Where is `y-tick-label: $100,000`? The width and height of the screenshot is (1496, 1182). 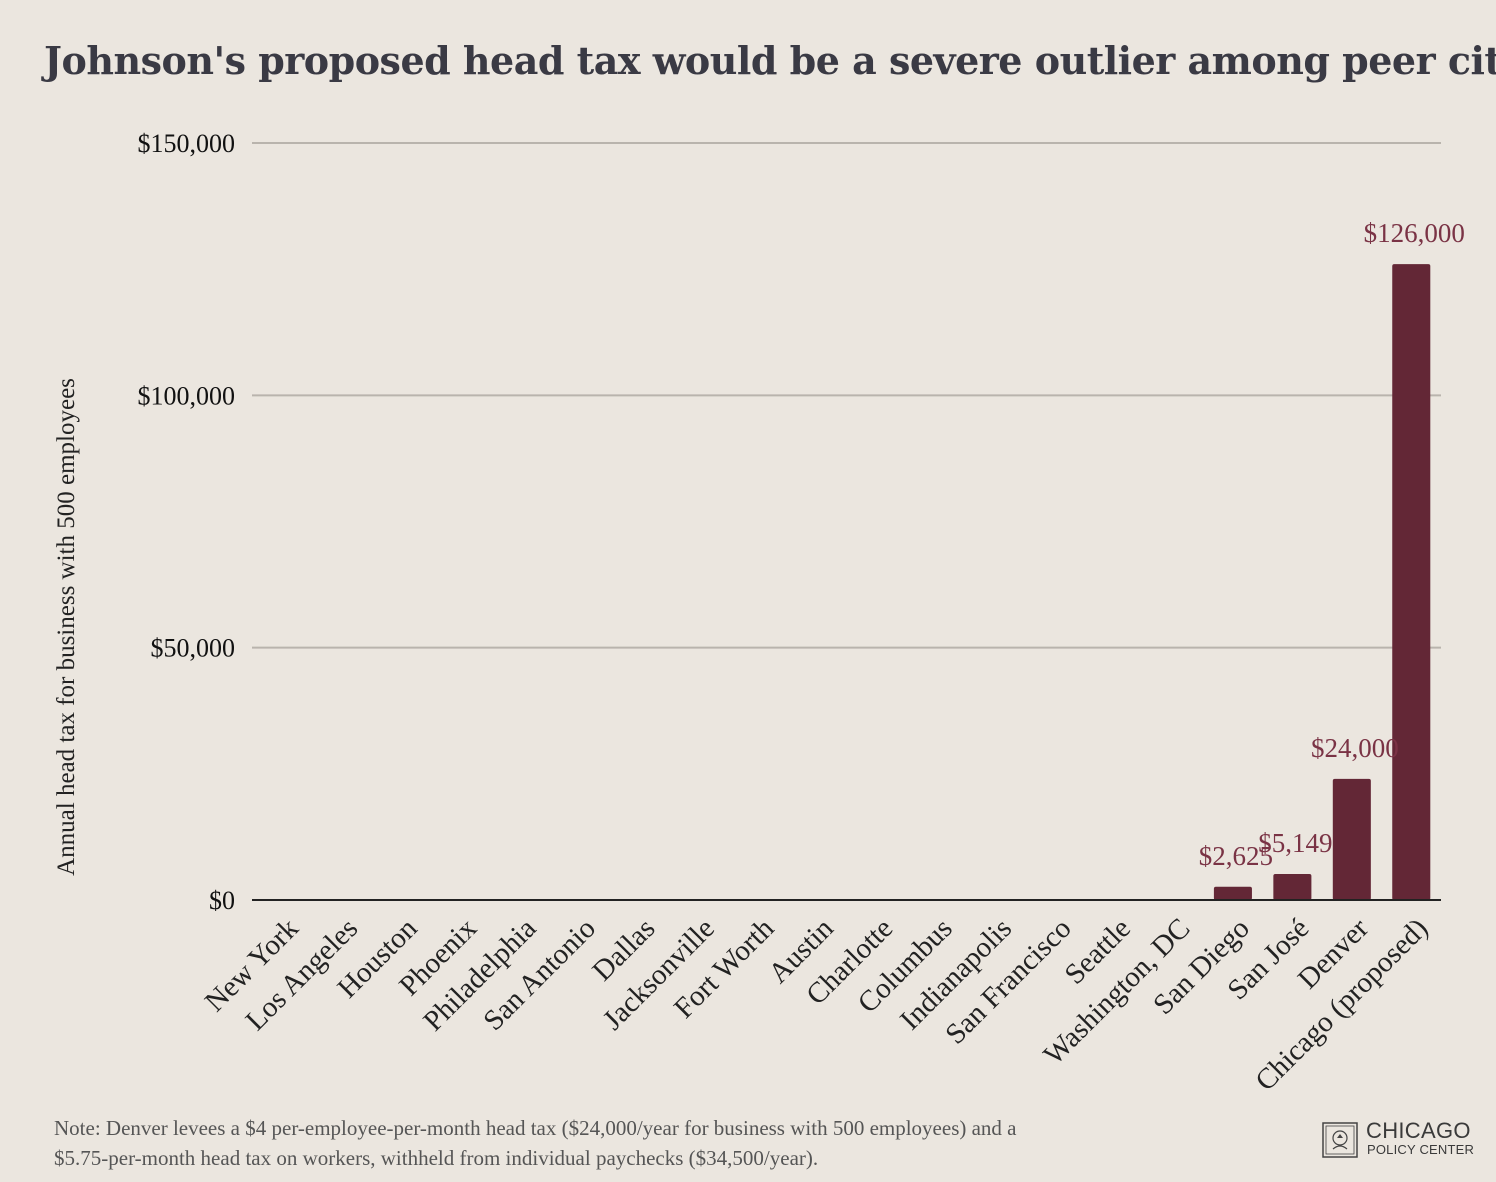 y-tick-label: $100,000 is located at coordinates (187, 395).